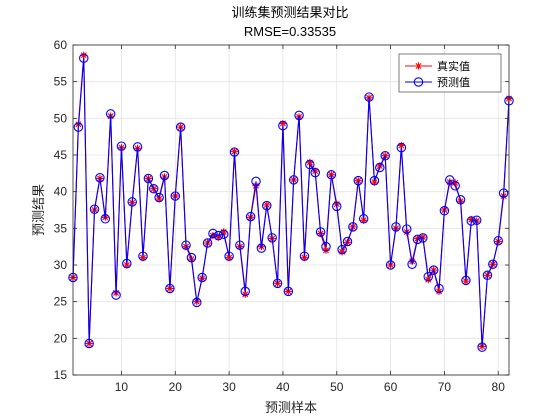 The image size is (560, 420). What do you see at coordinates (337, 387) in the screenshot?
I see `x-tick-label: 50` at bounding box center [337, 387].